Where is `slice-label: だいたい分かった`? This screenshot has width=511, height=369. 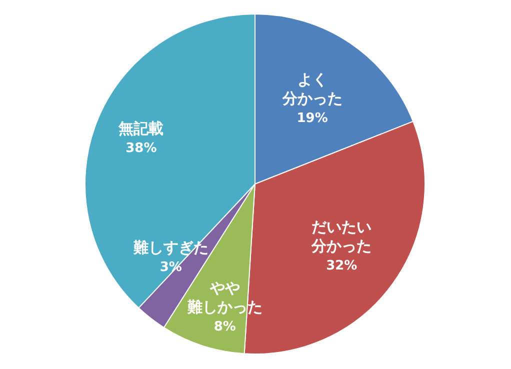 slice-label: だいたい分かった is located at coordinates (341, 237).